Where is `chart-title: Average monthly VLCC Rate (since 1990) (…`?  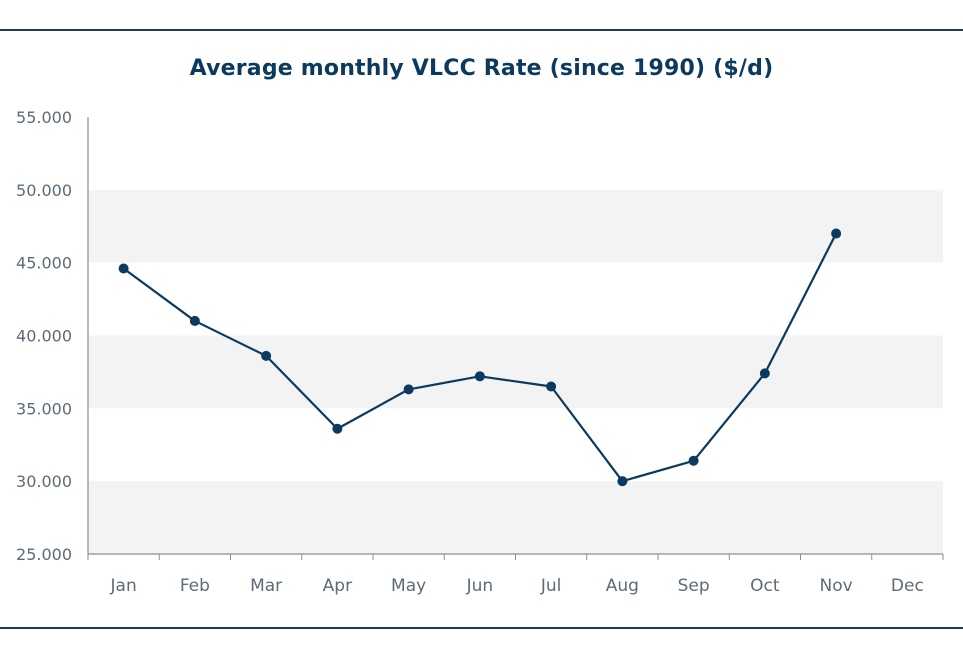
chart-title: Average monthly VLCC Rate (since 1990) (… is located at coordinates (481, 68).